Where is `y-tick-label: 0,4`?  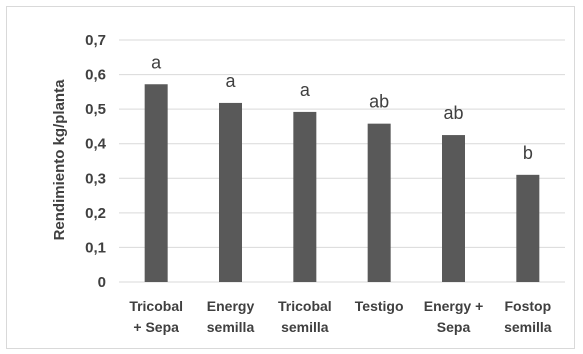
y-tick-label: 0,4 is located at coordinates (96, 144).